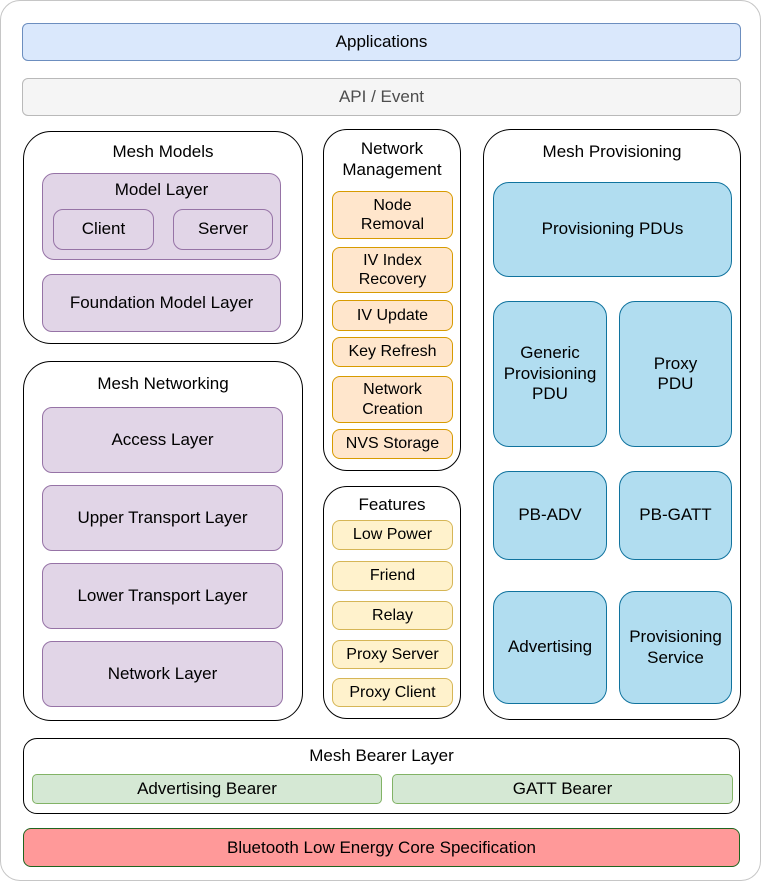  Describe the element at coordinates (392, 399) in the screenshot. I see `network-creation-box: Network Creation` at that location.